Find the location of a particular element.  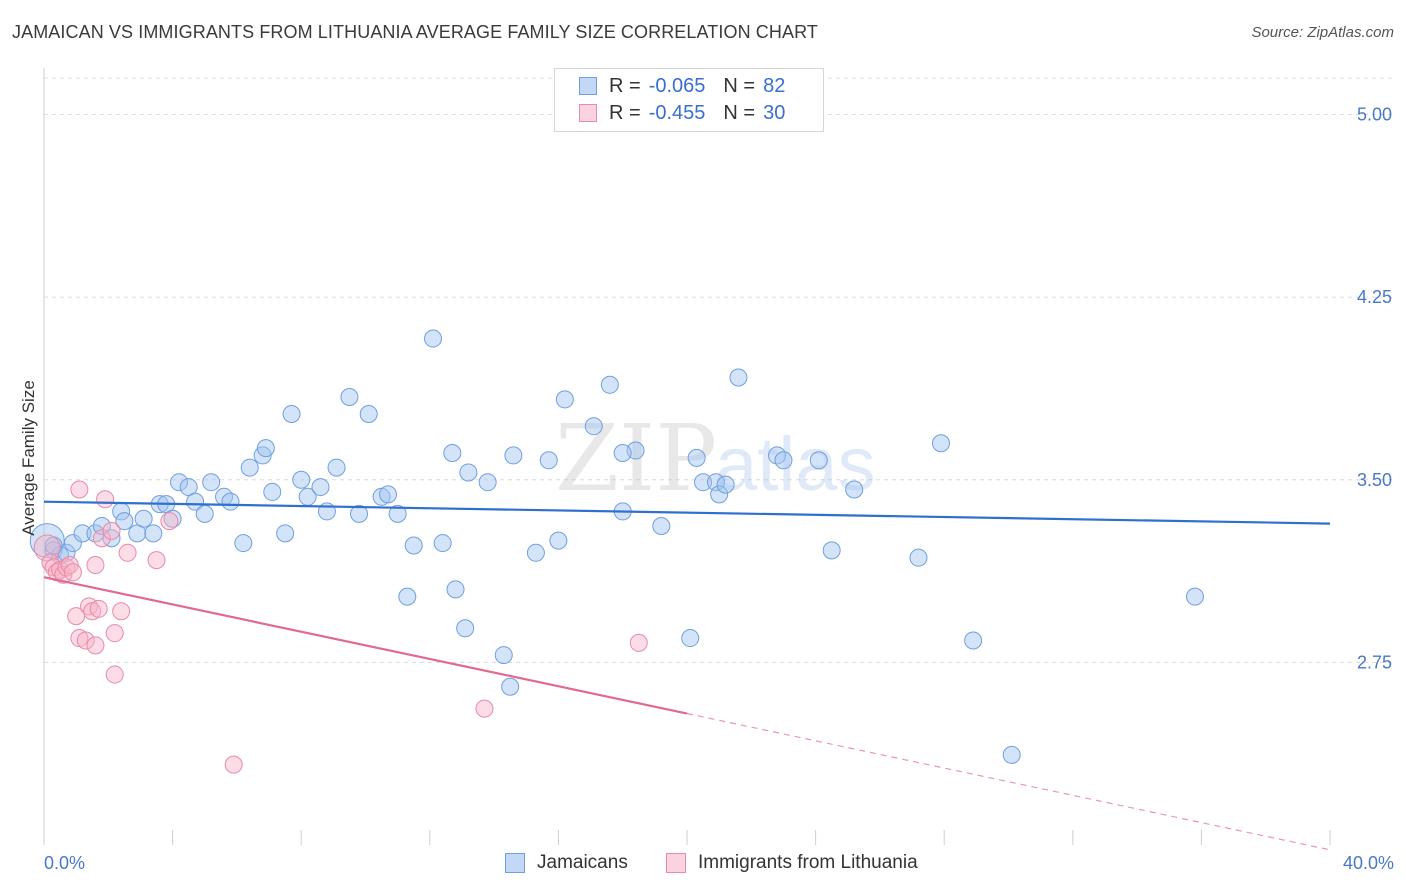

watermark-zip: ZIP is located at coordinates (636, 458).